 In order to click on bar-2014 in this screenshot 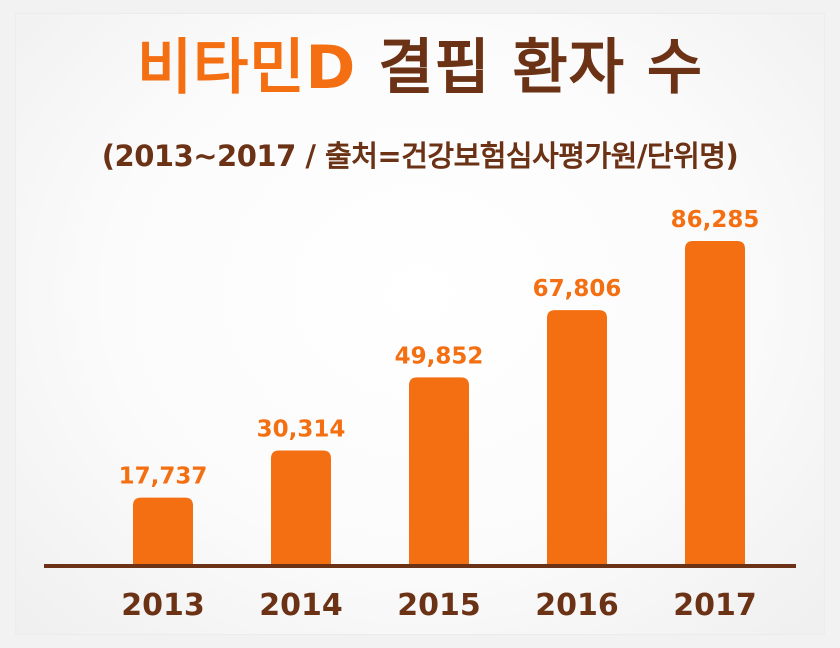, I will do `click(301, 507)`.